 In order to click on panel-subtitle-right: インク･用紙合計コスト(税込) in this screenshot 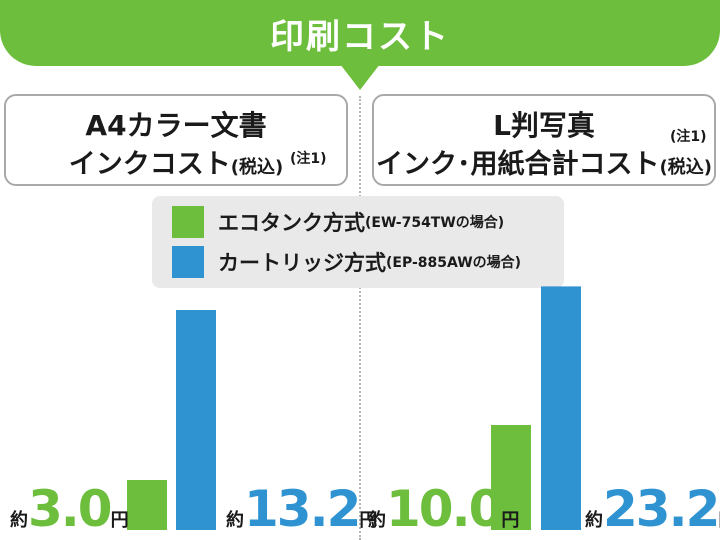, I will do `click(544, 161)`.